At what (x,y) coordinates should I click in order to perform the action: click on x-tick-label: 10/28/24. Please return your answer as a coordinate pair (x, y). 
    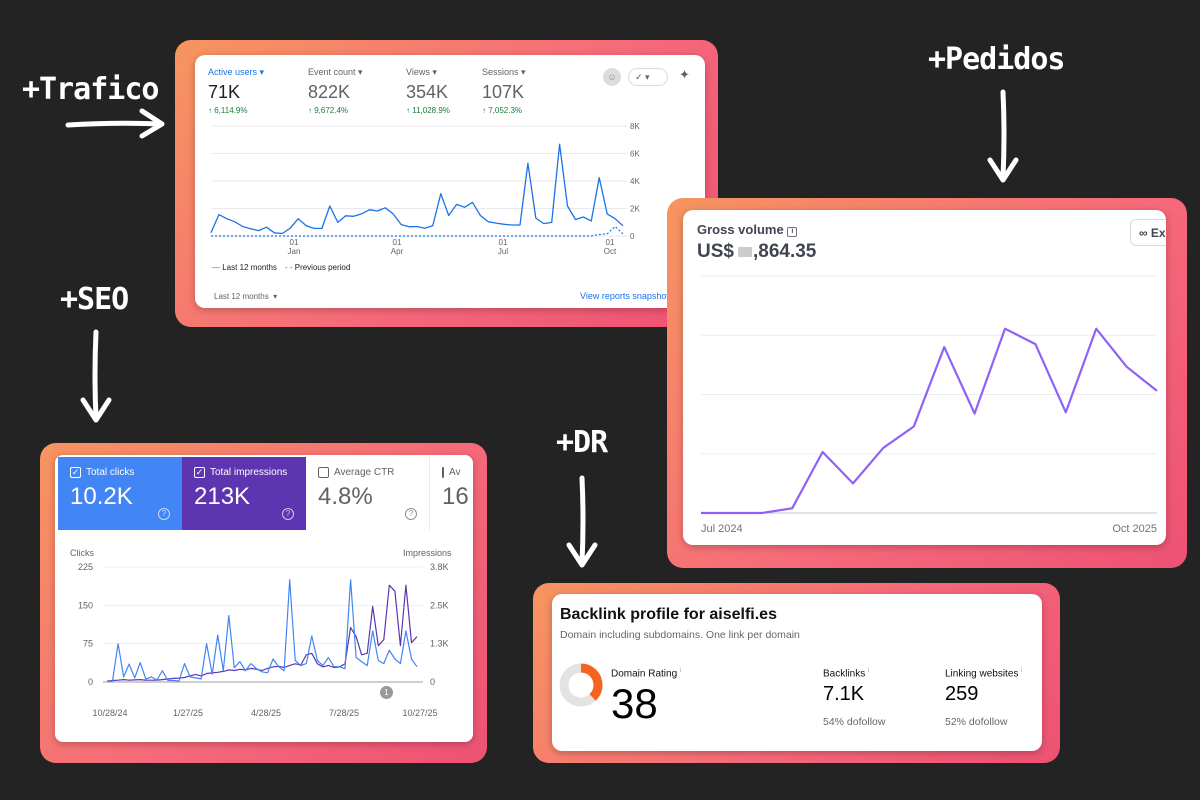
    Looking at the image, I should click on (109, 713).